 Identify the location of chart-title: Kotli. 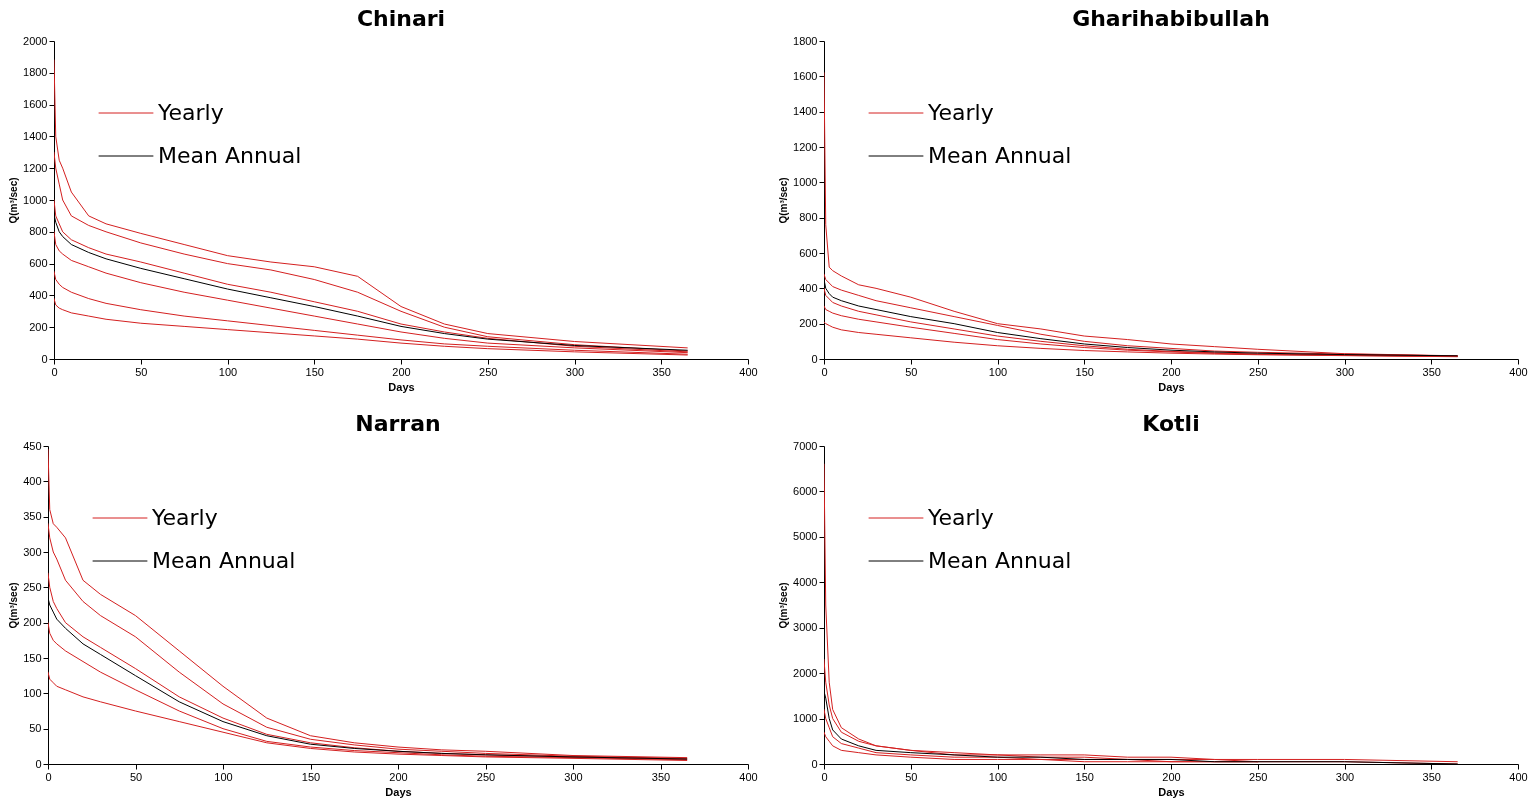
(1171, 423).